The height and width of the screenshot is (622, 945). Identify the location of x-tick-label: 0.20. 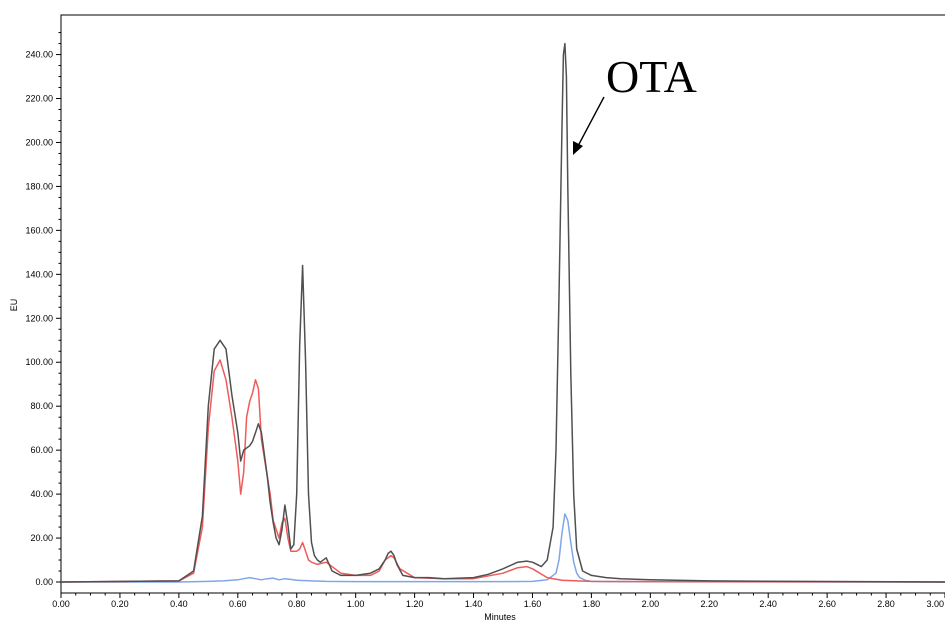
(120, 604).